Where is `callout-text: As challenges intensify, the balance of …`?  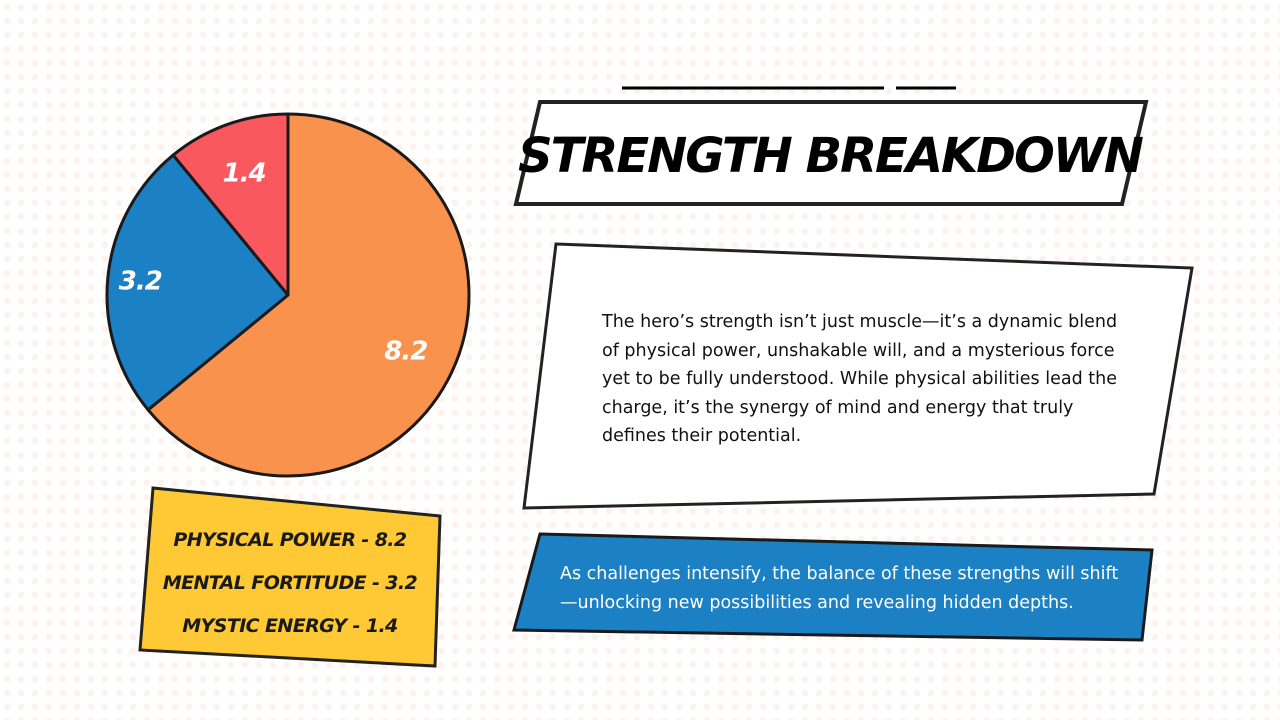
callout-text: As challenges intensify, the balance of … is located at coordinates (839, 588).